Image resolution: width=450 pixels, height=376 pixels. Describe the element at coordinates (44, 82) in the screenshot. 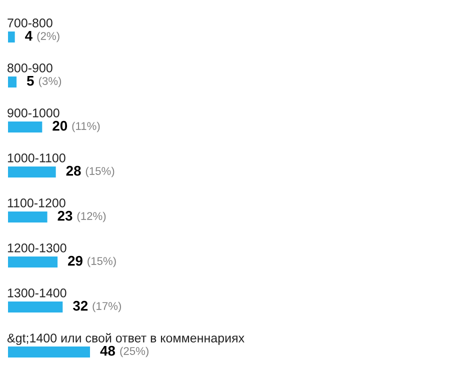

I see `data-label: 5 (3%)` at that location.